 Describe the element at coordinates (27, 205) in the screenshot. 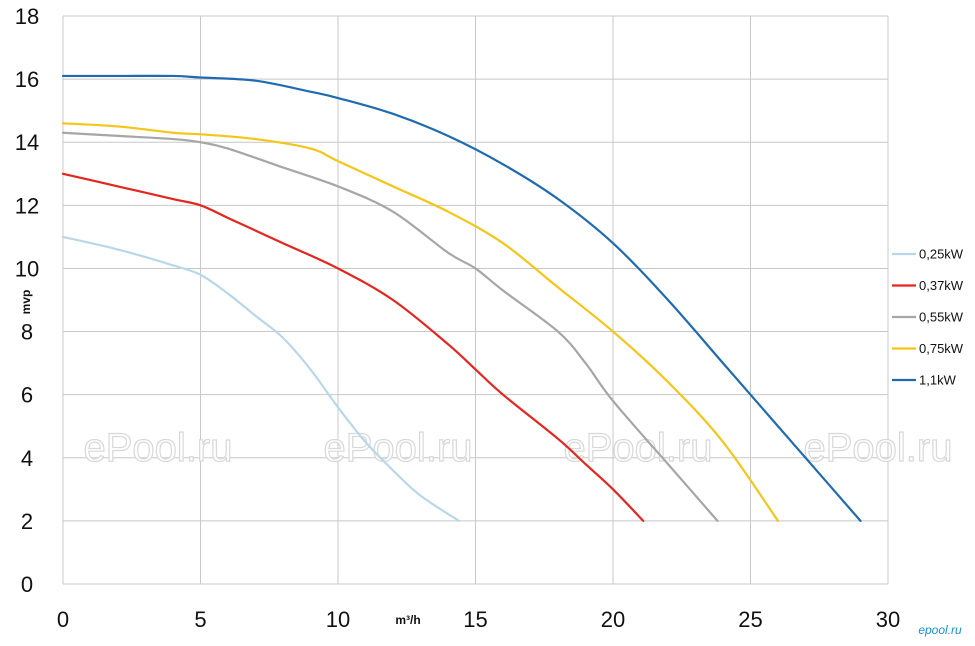

I see `y-tick-label: 12` at that location.